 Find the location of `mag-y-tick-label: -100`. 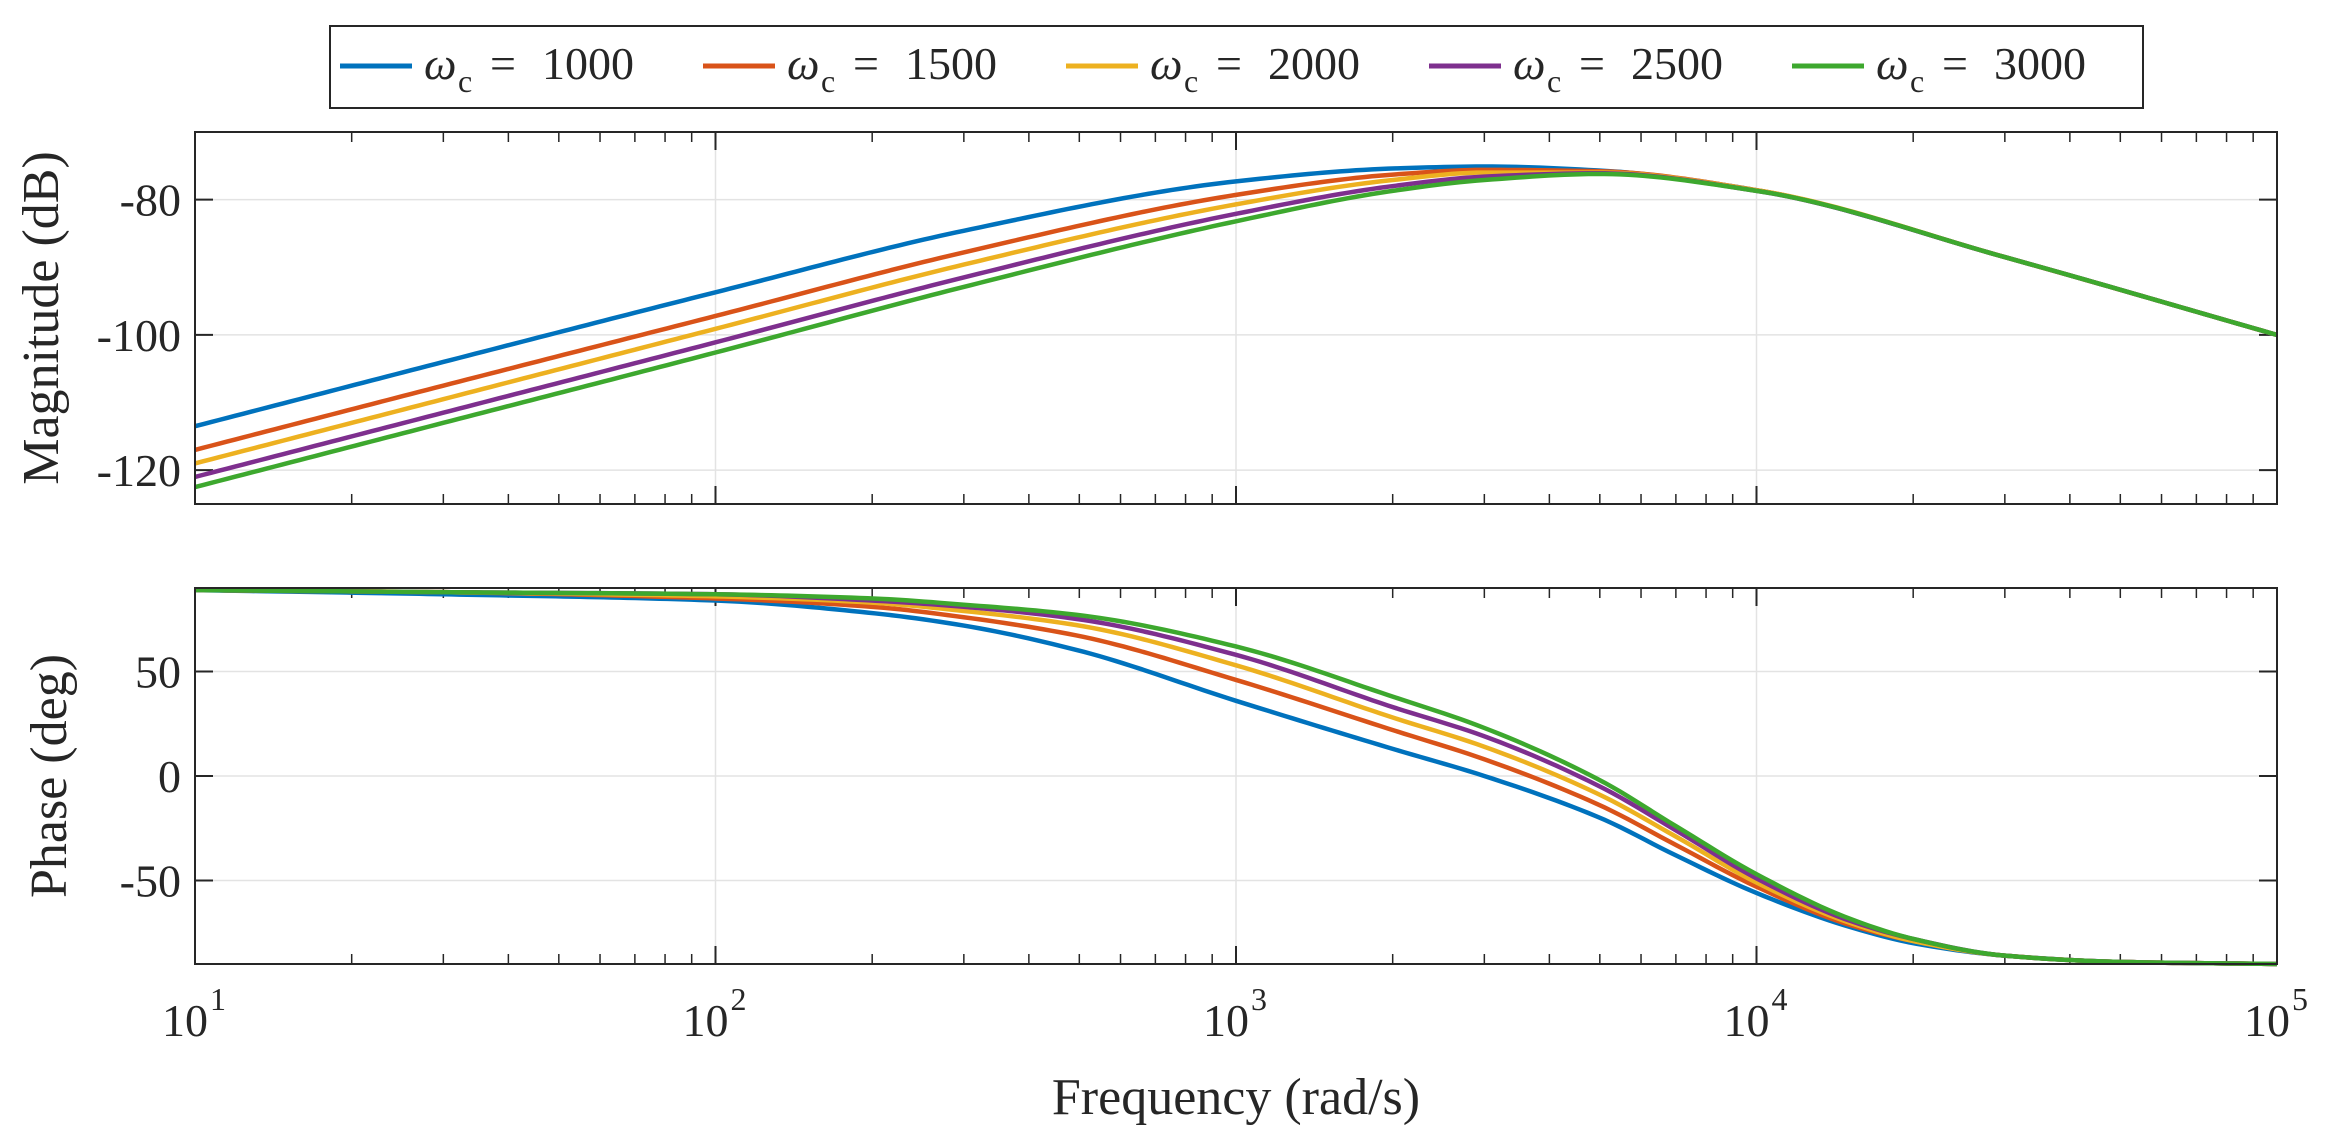

mag-y-tick-label: -100 is located at coordinates (139, 335).